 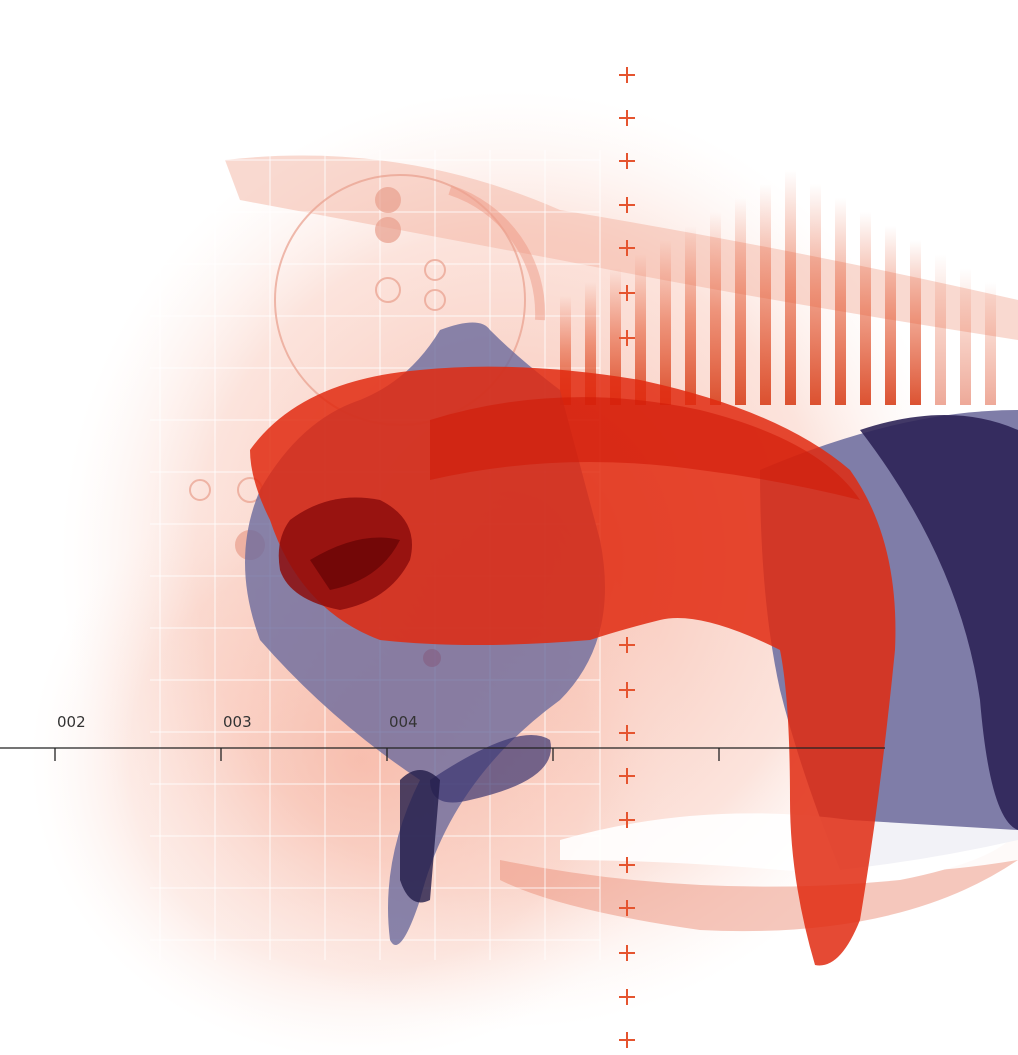 I want to click on axis-label: 002, so click(x=71, y=722).